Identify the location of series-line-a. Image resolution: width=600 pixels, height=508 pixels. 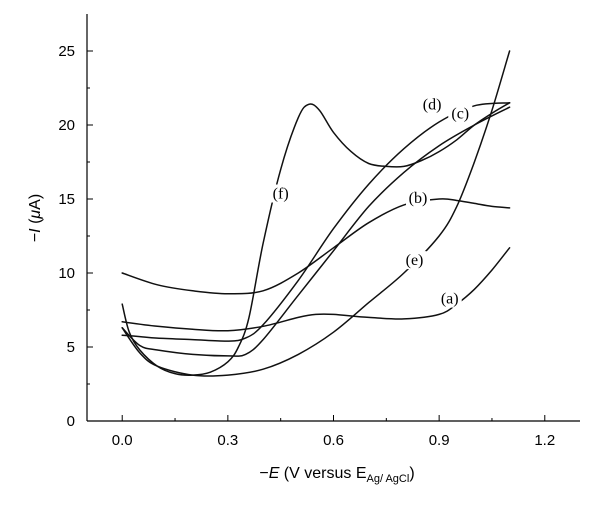
(316, 289).